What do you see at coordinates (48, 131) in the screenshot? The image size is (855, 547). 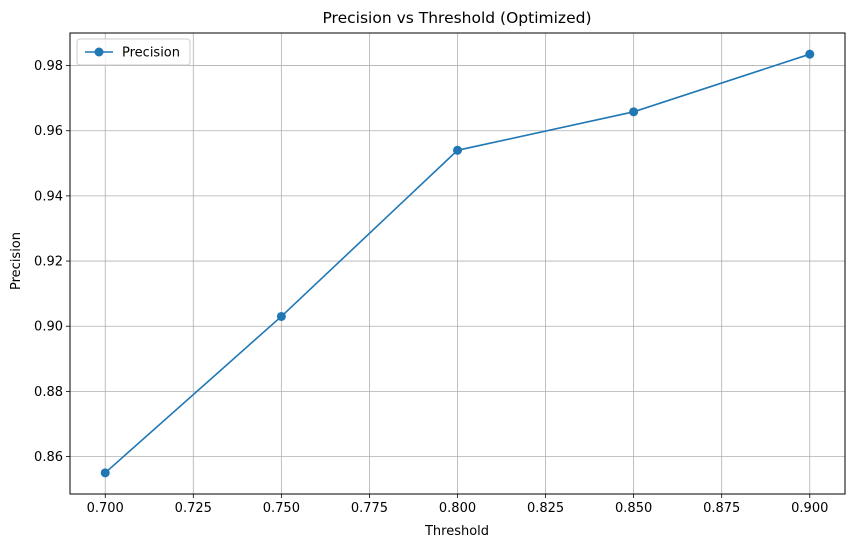 I see `y-tick-label: 0.96` at bounding box center [48, 131].